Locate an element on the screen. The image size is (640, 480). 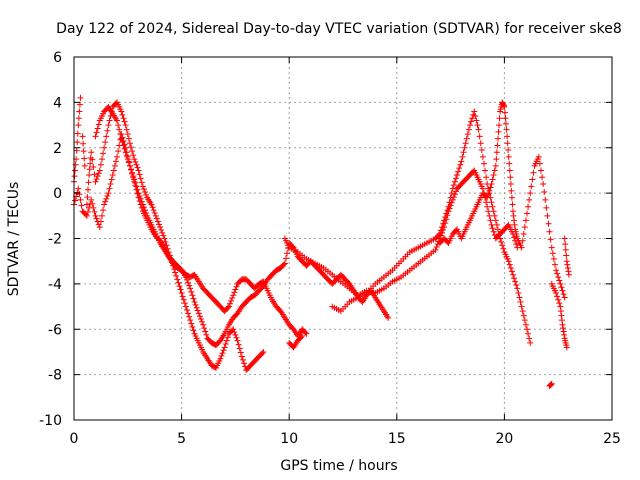
x-axis-label: GPS time / hours is located at coordinates (338, 466).